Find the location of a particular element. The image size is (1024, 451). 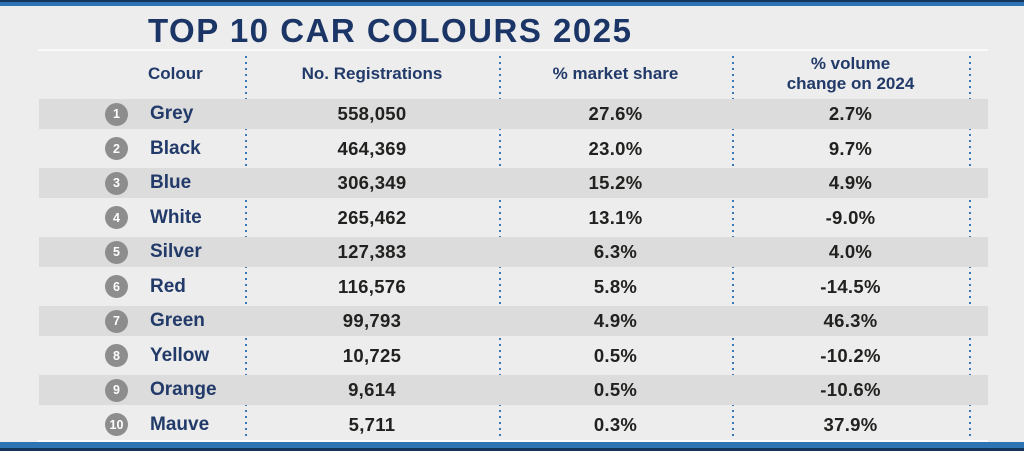

registrations-value: 265,462 is located at coordinates (372, 217).